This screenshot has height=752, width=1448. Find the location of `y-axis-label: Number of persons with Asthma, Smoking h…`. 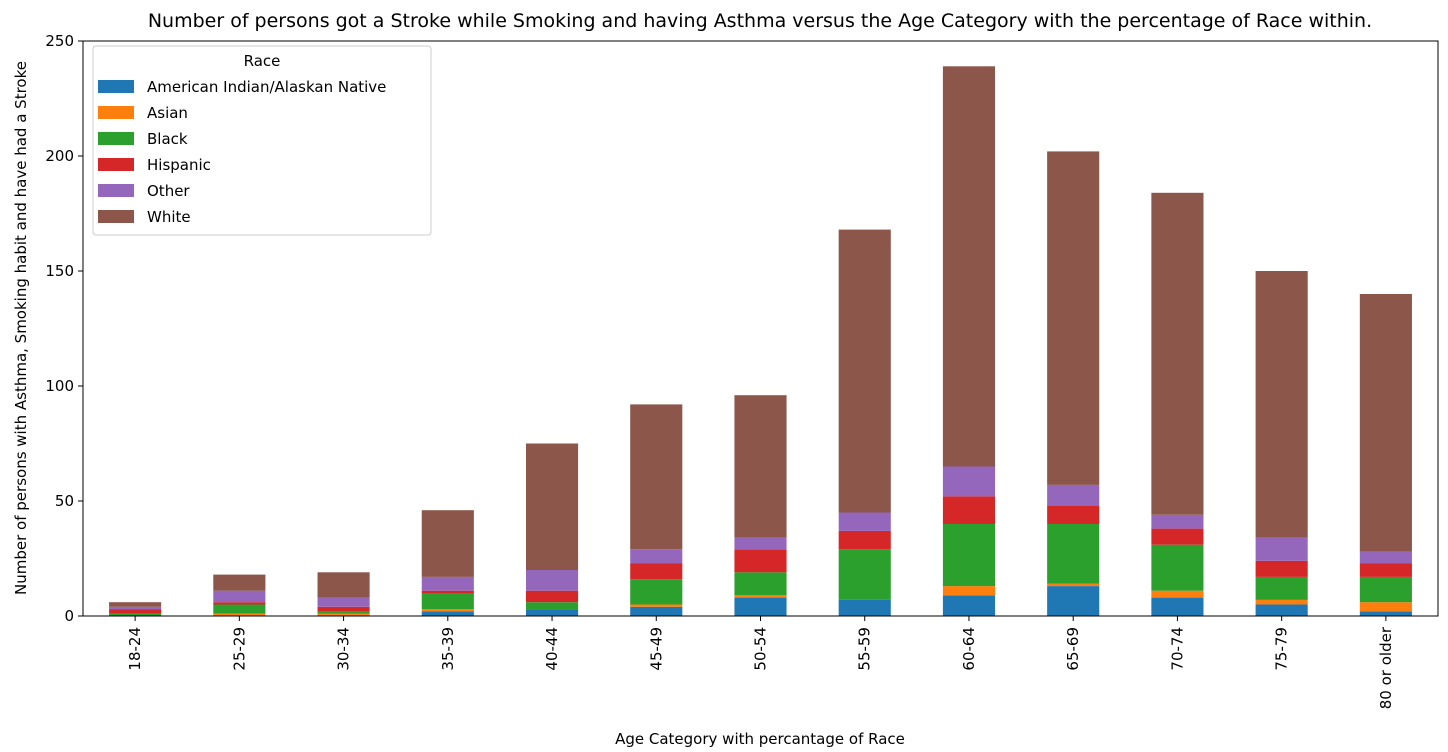

y-axis-label: Number of persons with Asthma, Smoking h… is located at coordinates (21, 328).